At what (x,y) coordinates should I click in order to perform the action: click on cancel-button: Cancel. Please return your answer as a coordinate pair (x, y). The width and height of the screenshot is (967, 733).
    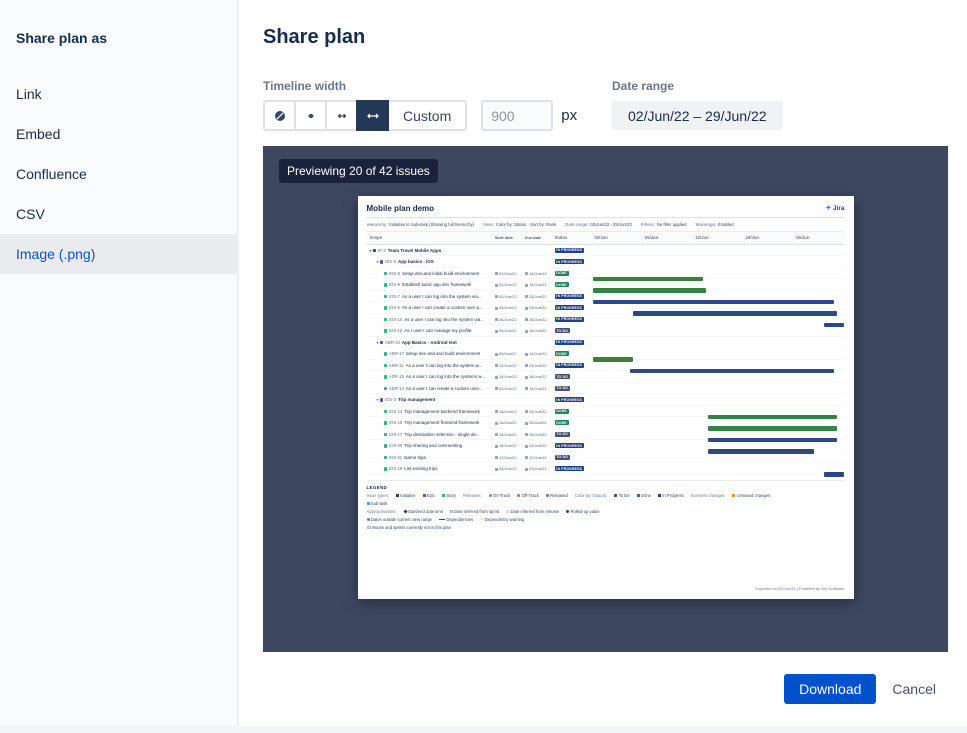
    Looking at the image, I should click on (914, 689).